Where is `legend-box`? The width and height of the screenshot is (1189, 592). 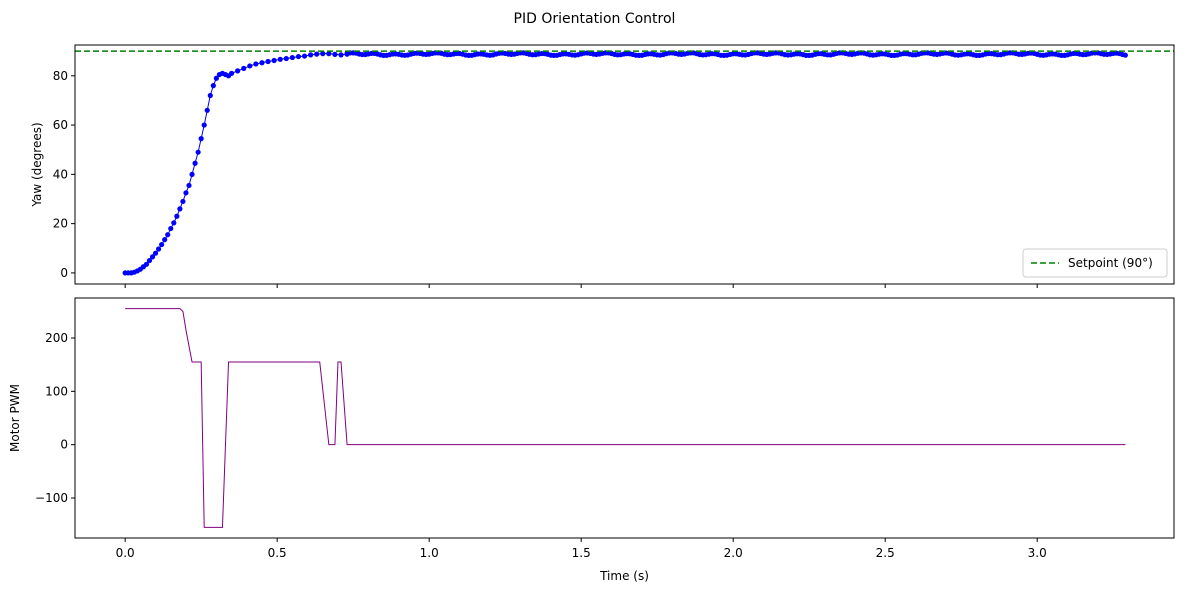
legend-box is located at coordinates (1095, 263).